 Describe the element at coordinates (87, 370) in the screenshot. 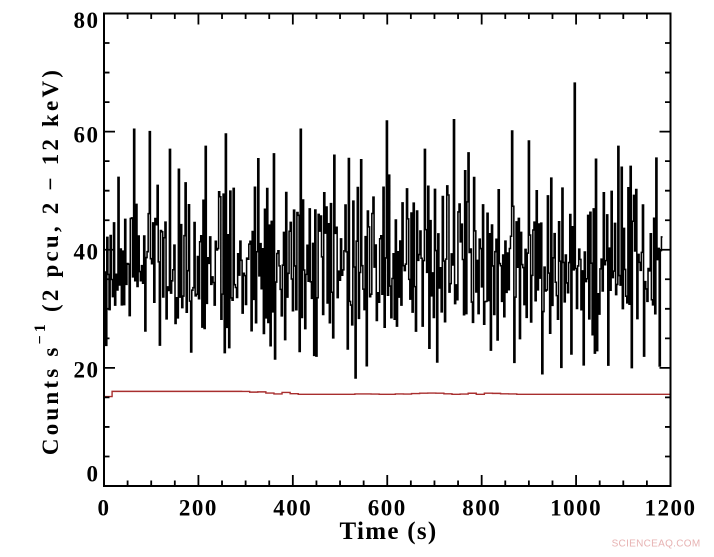

I see `svg-text: 20` at that location.